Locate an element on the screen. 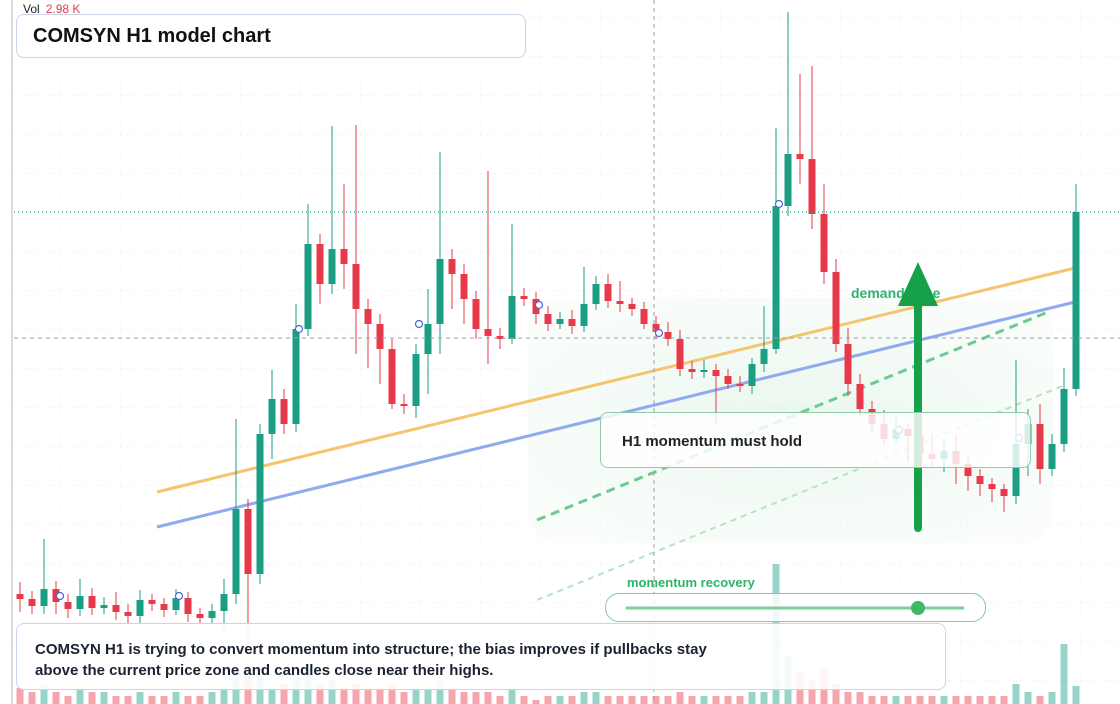 The width and height of the screenshot is (1120, 704). slider-label: momentum recovery is located at coordinates (691, 582).